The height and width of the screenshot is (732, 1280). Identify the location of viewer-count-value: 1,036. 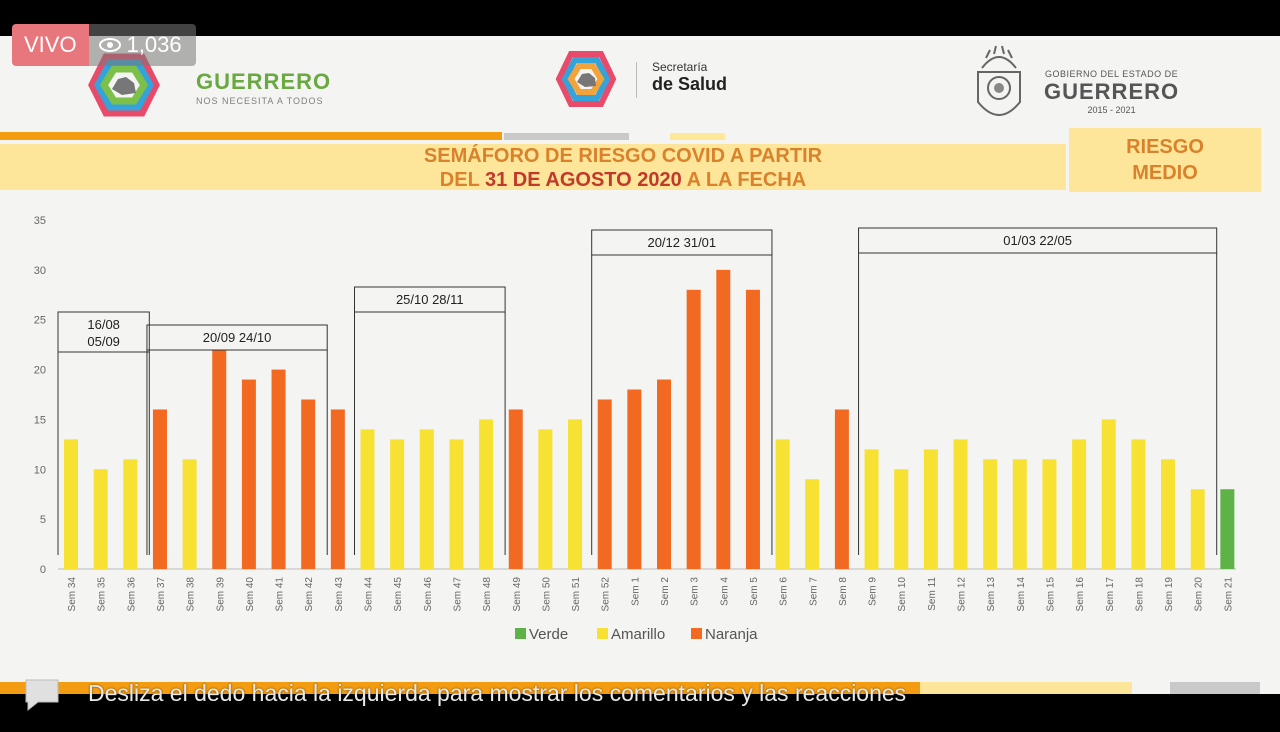
(154, 44).